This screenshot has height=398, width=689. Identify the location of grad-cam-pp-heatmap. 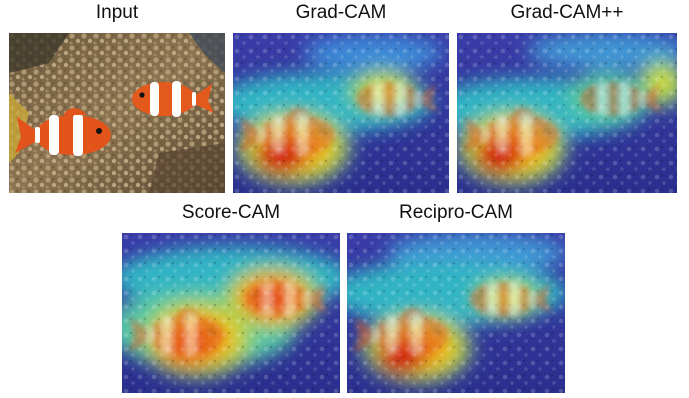
(567, 113).